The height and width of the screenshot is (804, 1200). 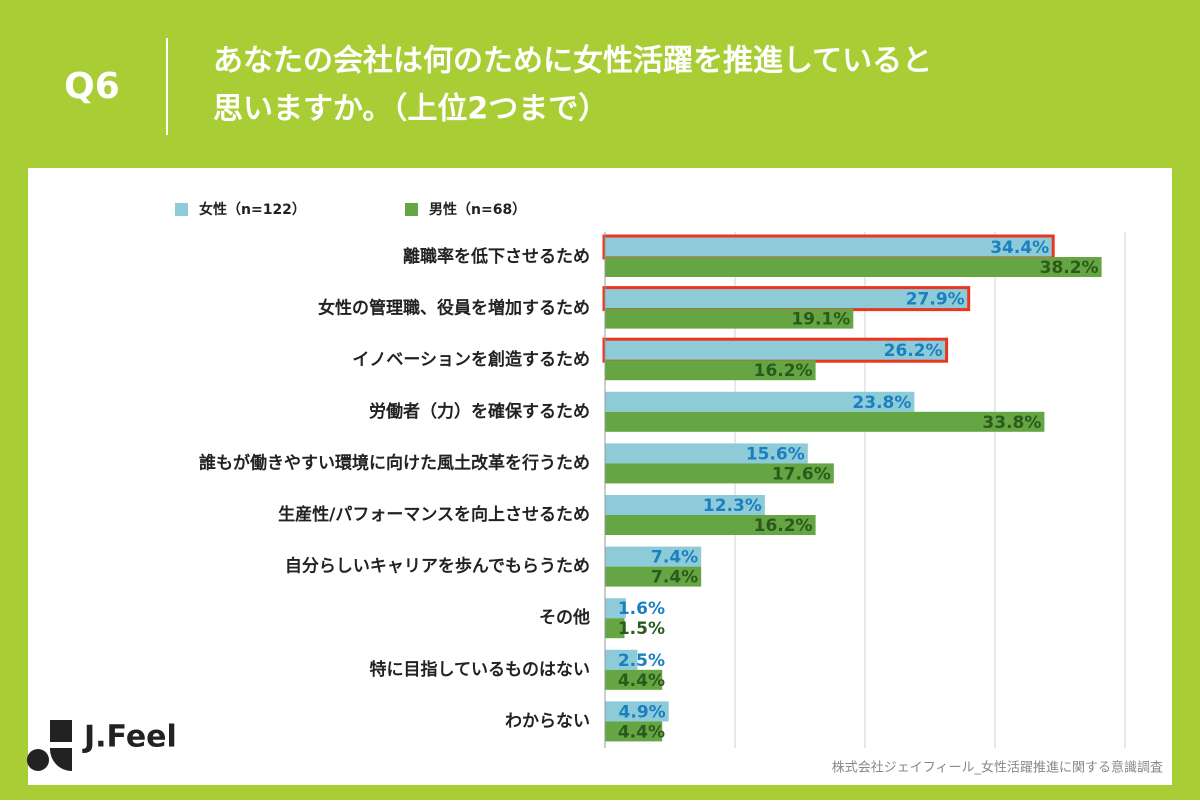 I want to click on logo-dot, so click(x=38, y=760).